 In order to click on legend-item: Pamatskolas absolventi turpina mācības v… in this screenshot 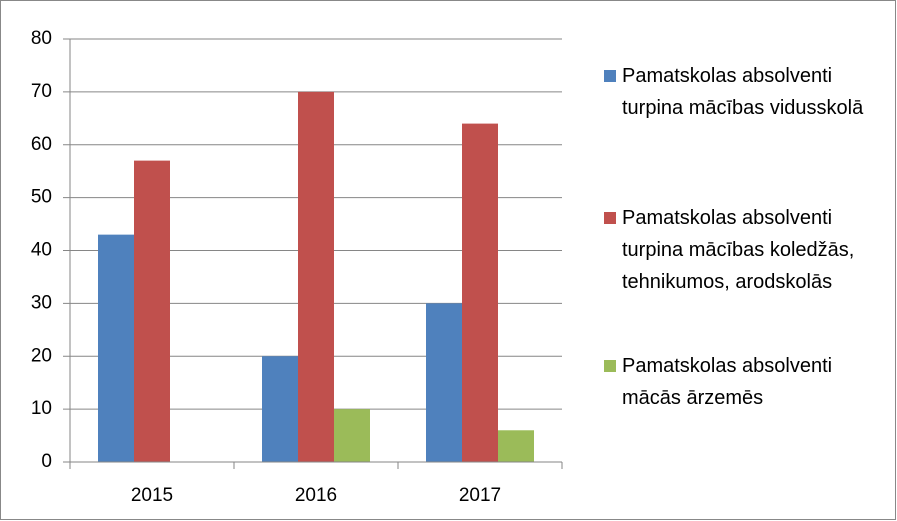, I will do `click(744, 92)`.